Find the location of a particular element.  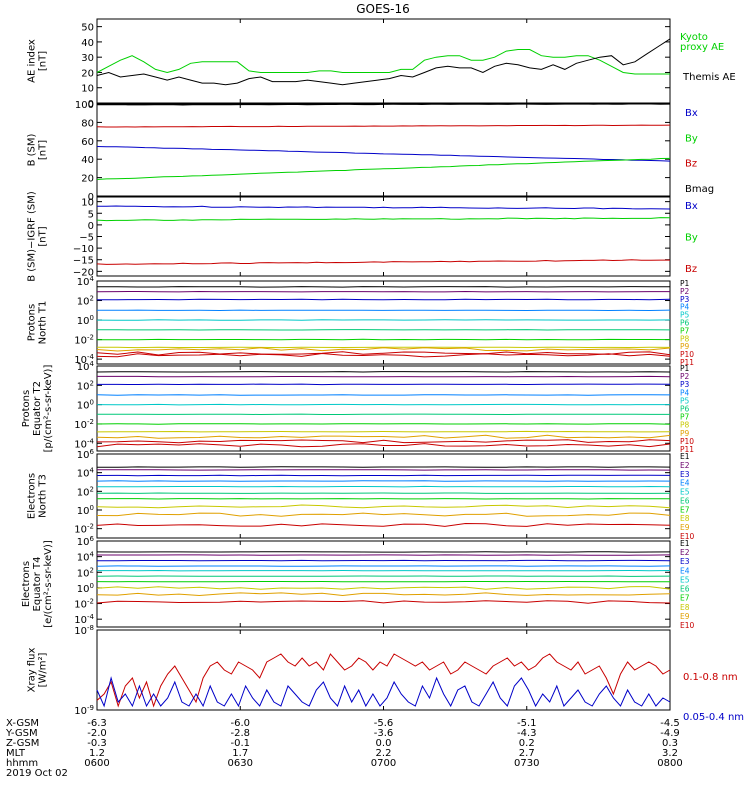

y-axis-label: [p/(cm²-s-sr-keV)] is located at coordinates (48, 409).